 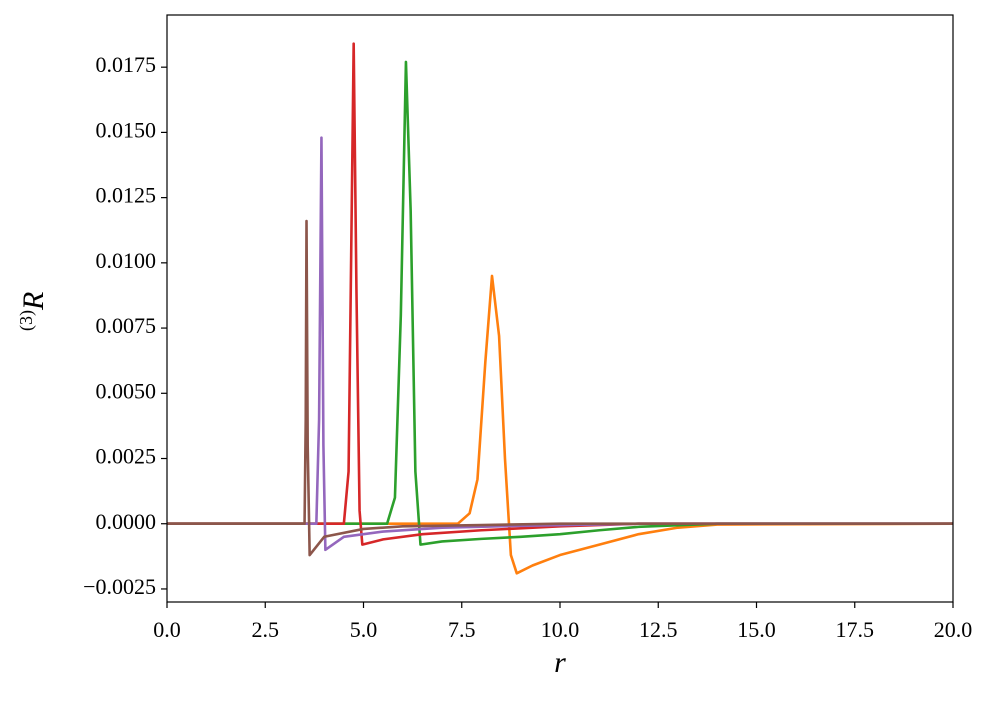 I want to click on x-tick-label: 10.0, so click(x=560, y=629).